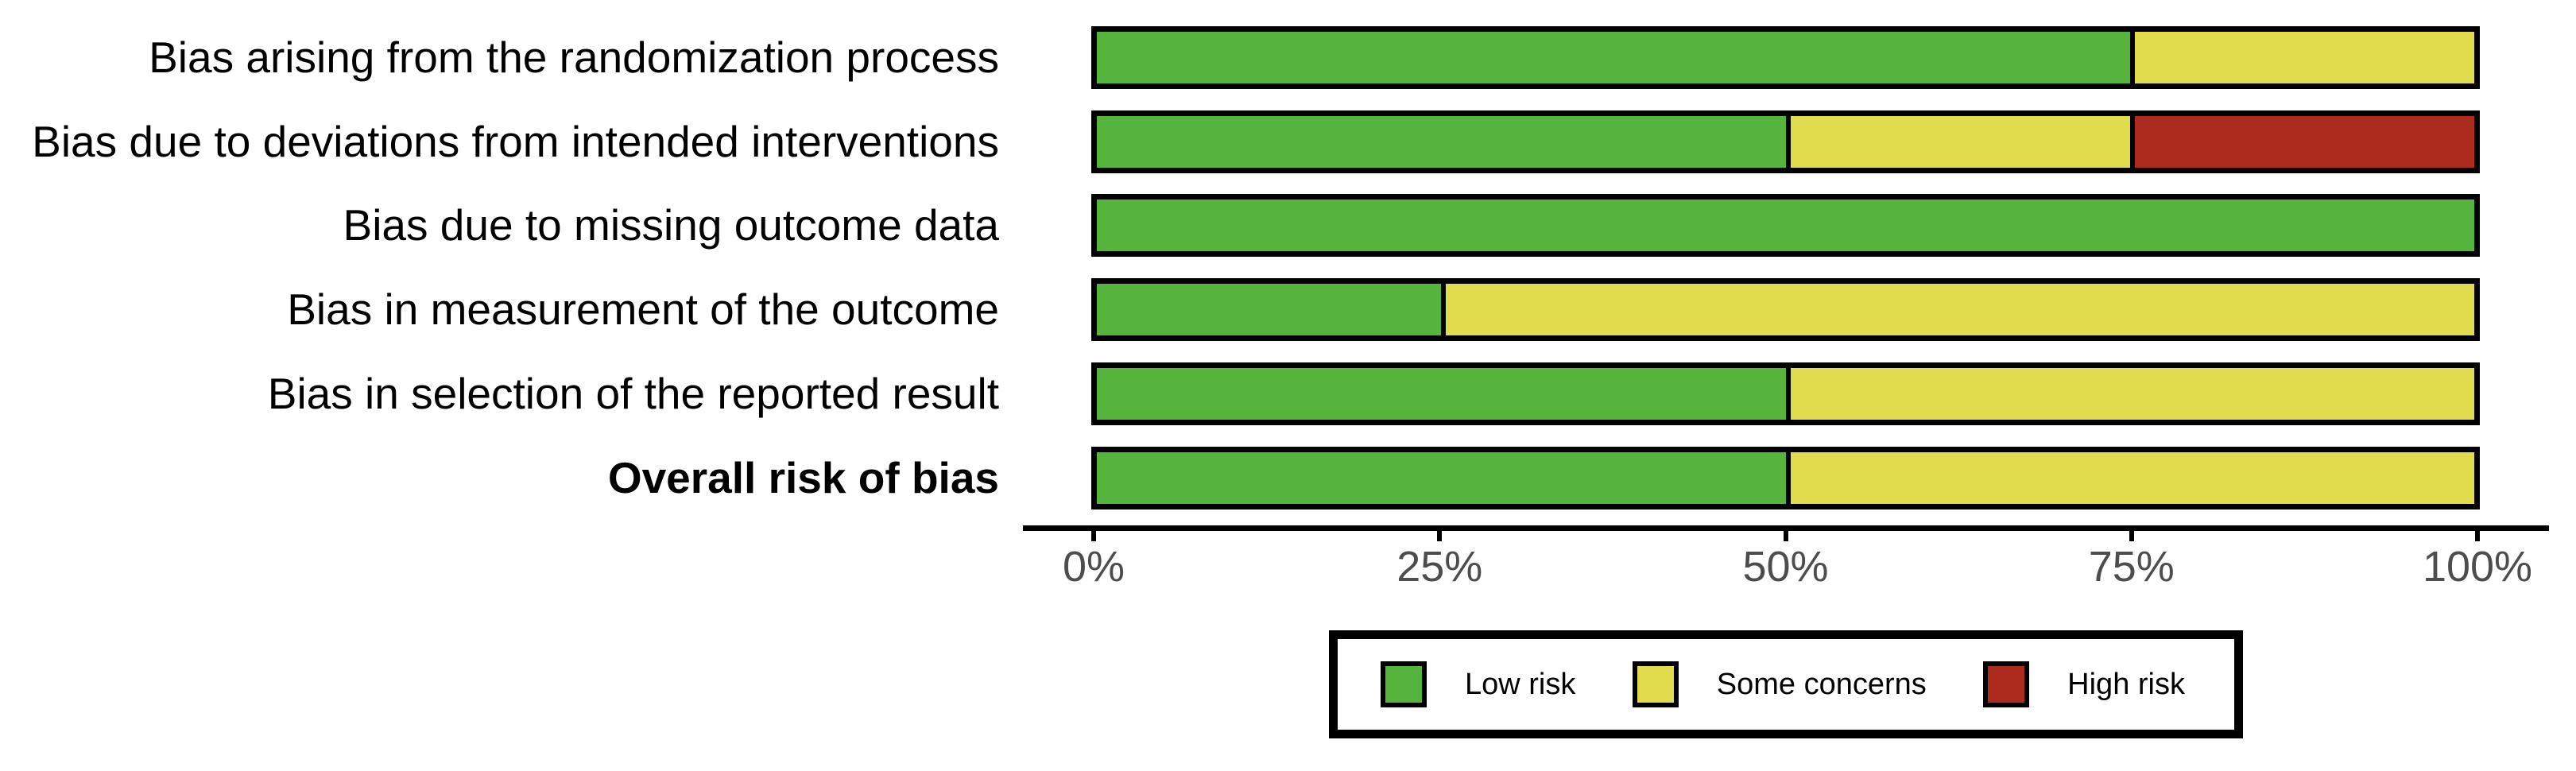 This screenshot has height=771, width=2576. I want to click on legend-item: Some concerns, so click(1780, 684).